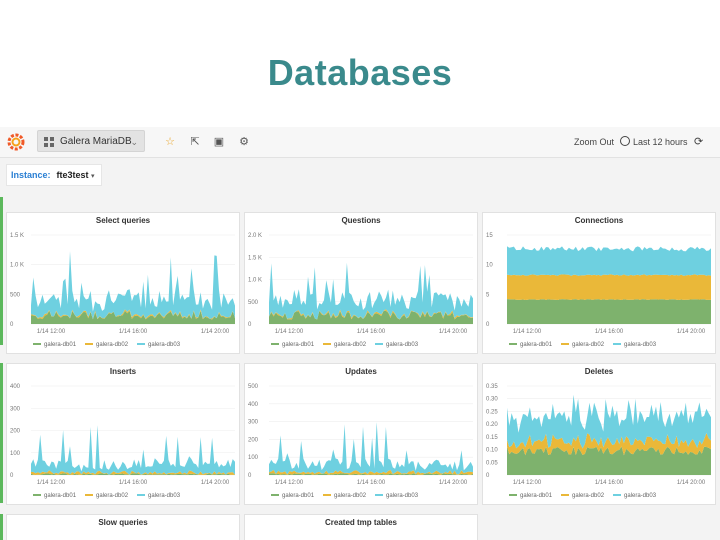  I want to click on legend-label: galera-db03, so click(164, 345).